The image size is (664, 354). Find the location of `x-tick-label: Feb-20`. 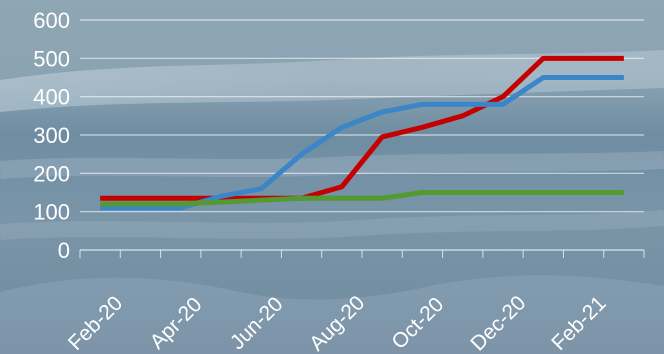

x-tick-label: Feb-20 is located at coordinates (95, 323).